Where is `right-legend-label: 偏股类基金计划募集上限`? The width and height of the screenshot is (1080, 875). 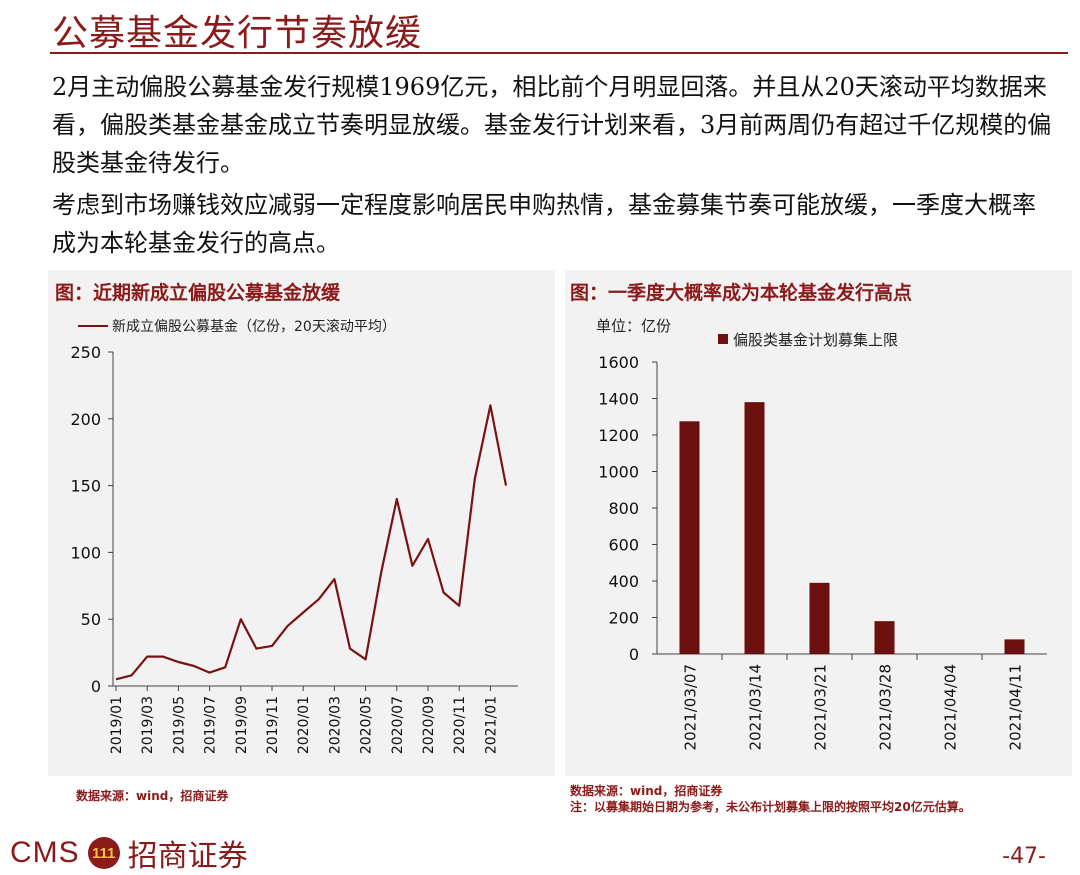
right-legend-label: 偏股类基金计划募集上限 is located at coordinates (815, 340).